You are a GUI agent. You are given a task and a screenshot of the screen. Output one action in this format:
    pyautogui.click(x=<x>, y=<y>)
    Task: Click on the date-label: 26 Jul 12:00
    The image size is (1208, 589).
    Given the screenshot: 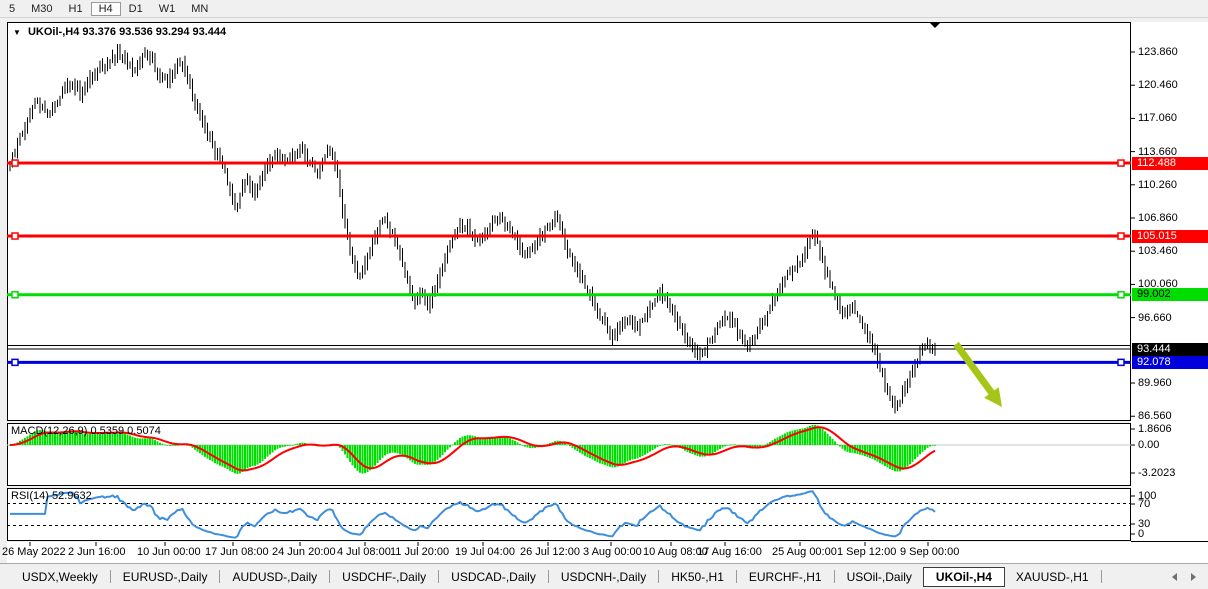 What is the action you would take?
    pyautogui.click(x=550, y=552)
    